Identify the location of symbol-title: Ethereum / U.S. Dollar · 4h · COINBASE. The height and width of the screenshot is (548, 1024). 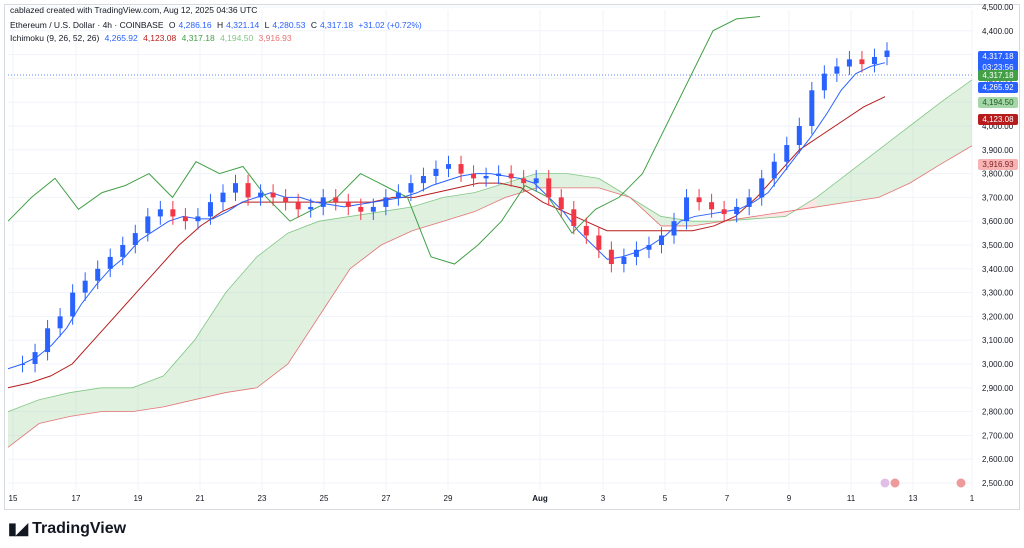
(87, 25).